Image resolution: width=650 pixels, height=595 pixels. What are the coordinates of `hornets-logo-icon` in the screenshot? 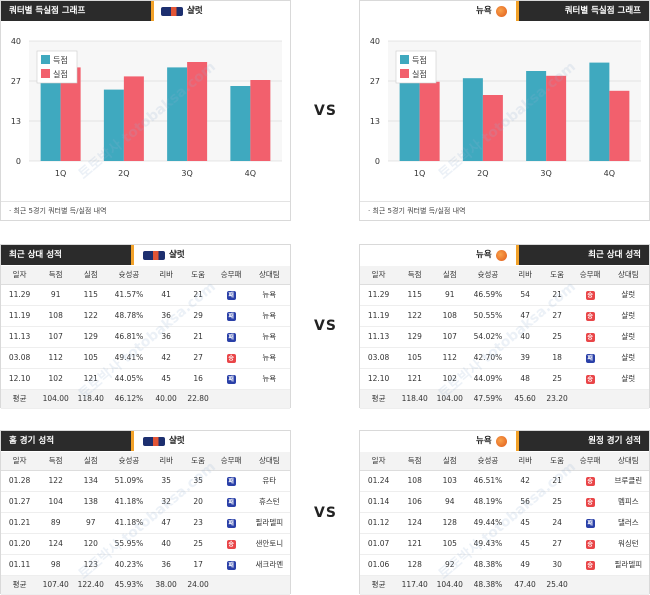 It's located at (154, 441).